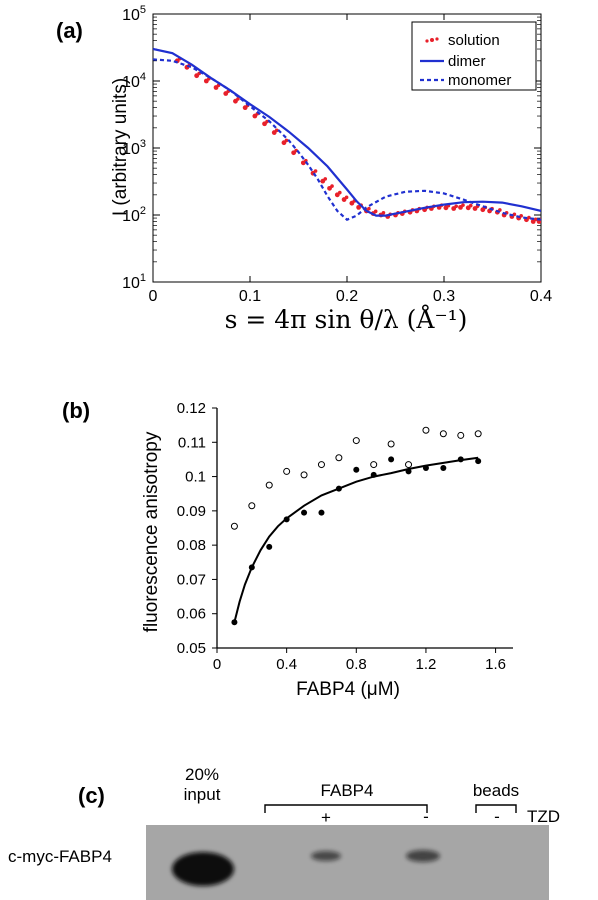 This screenshot has height=900, width=598. Describe the element at coordinates (496, 790) in the screenshot. I see `header-beads: beads` at that location.